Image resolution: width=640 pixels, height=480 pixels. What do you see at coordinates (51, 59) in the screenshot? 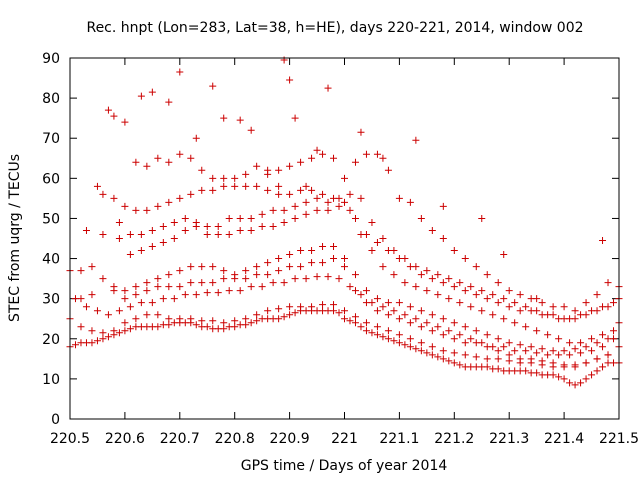
I see `y-tick-label: 90` at bounding box center [51, 59].